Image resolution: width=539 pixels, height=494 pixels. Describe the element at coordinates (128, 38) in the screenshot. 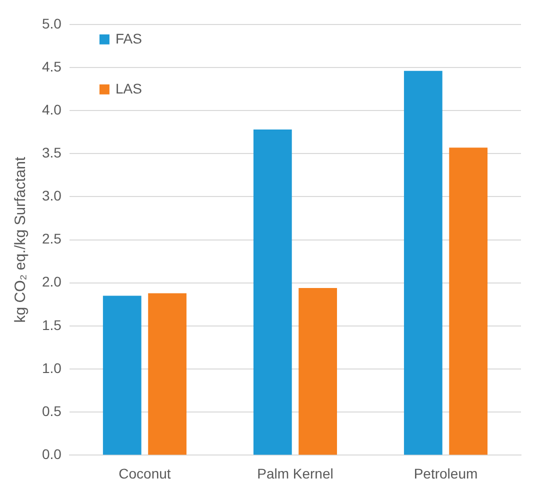

I see `legend-label: FAS` at that location.